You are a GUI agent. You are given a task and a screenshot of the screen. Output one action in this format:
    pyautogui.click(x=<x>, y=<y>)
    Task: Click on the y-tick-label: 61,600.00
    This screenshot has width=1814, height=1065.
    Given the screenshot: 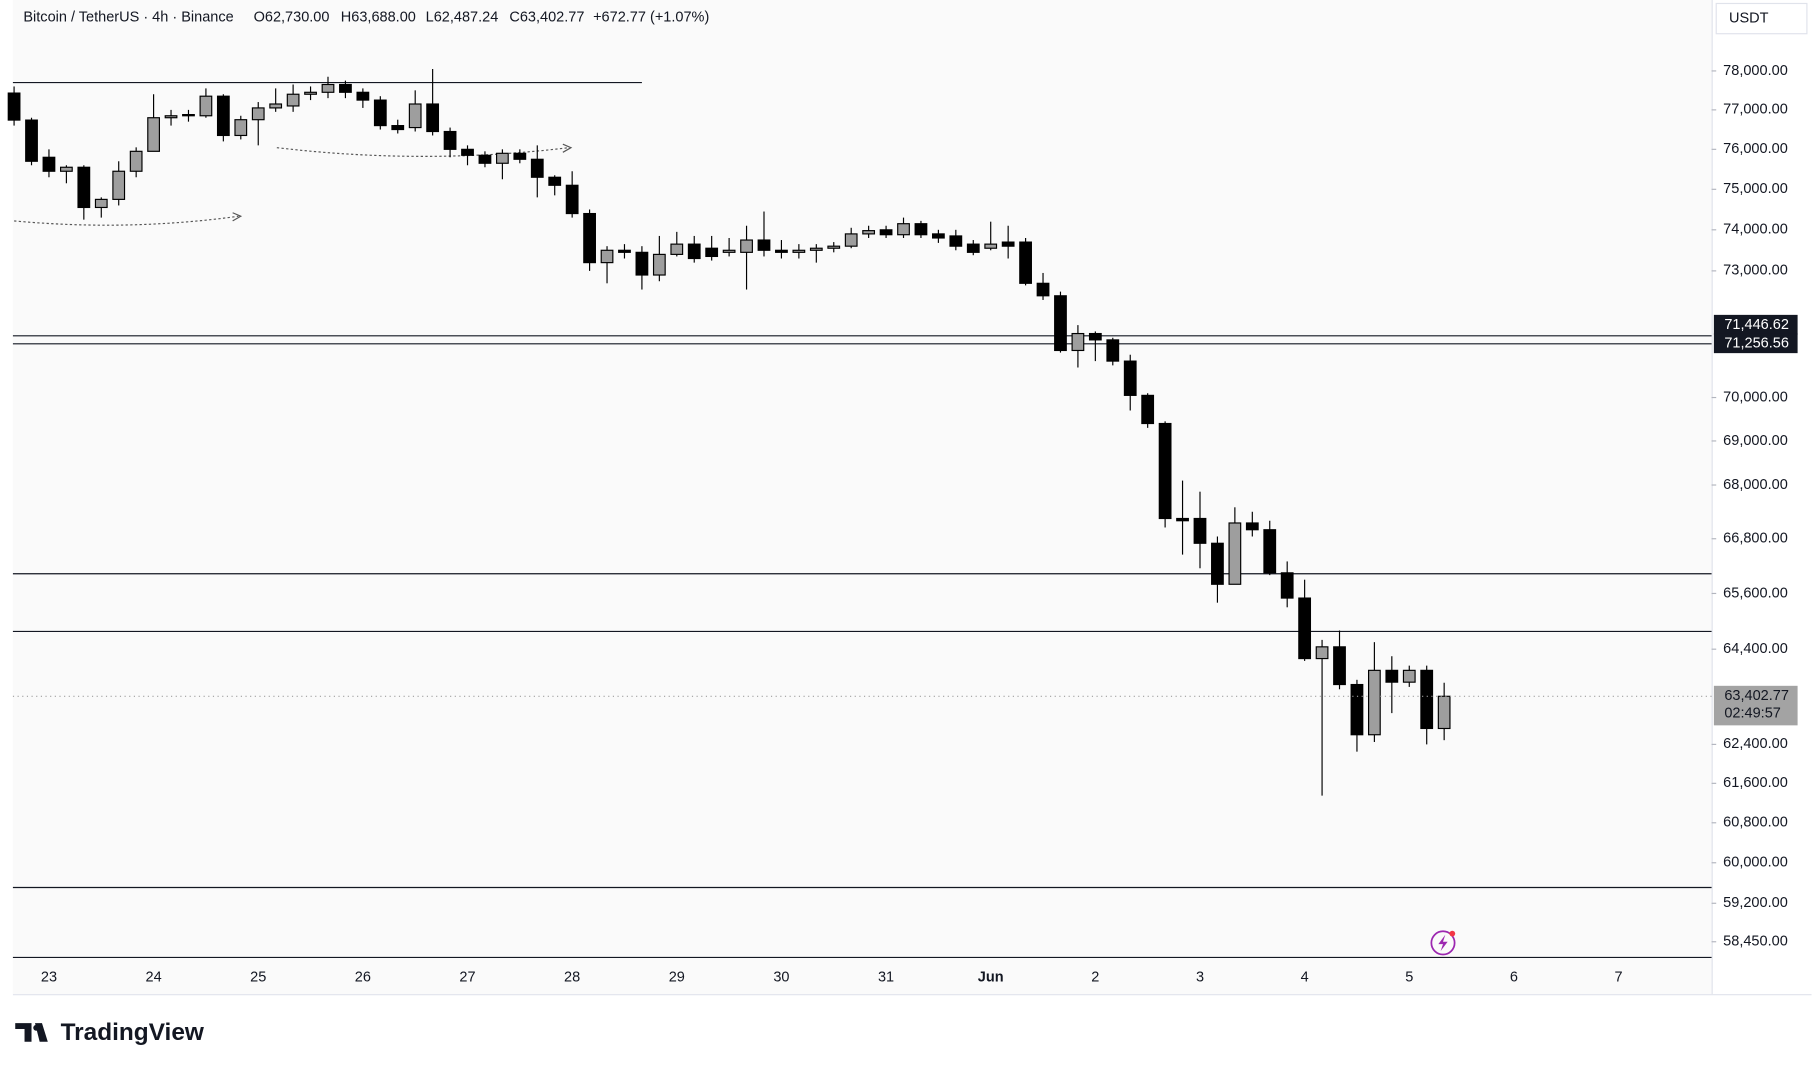 What is the action you would take?
    pyautogui.click(x=1755, y=783)
    